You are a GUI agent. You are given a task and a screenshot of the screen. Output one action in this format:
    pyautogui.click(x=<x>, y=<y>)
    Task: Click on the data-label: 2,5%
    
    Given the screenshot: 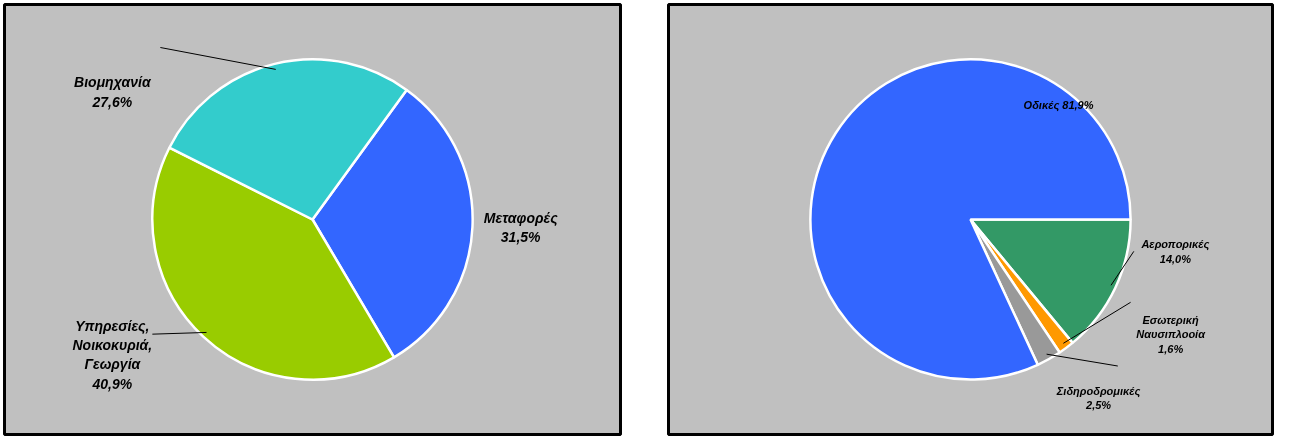 What is the action you would take?
    pyautogui.click(x=1098, y=405)
    